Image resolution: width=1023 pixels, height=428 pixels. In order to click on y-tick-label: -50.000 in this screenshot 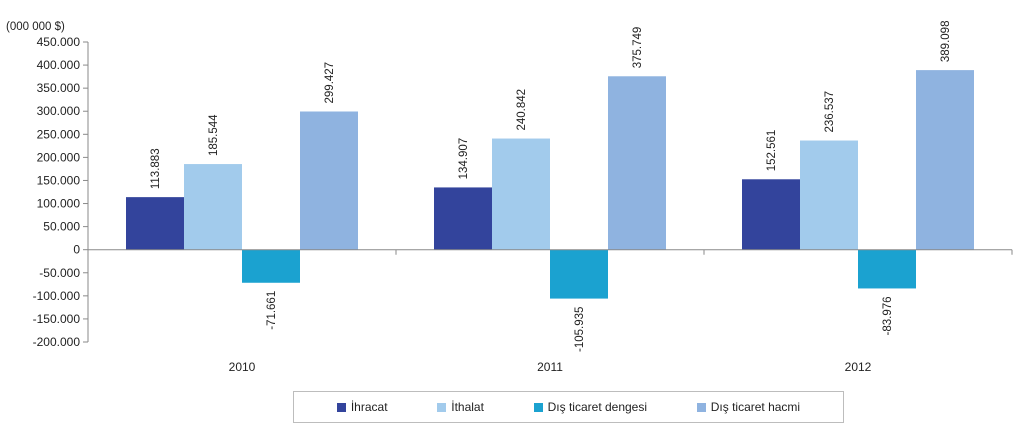, I will do `click(59, 273)`.